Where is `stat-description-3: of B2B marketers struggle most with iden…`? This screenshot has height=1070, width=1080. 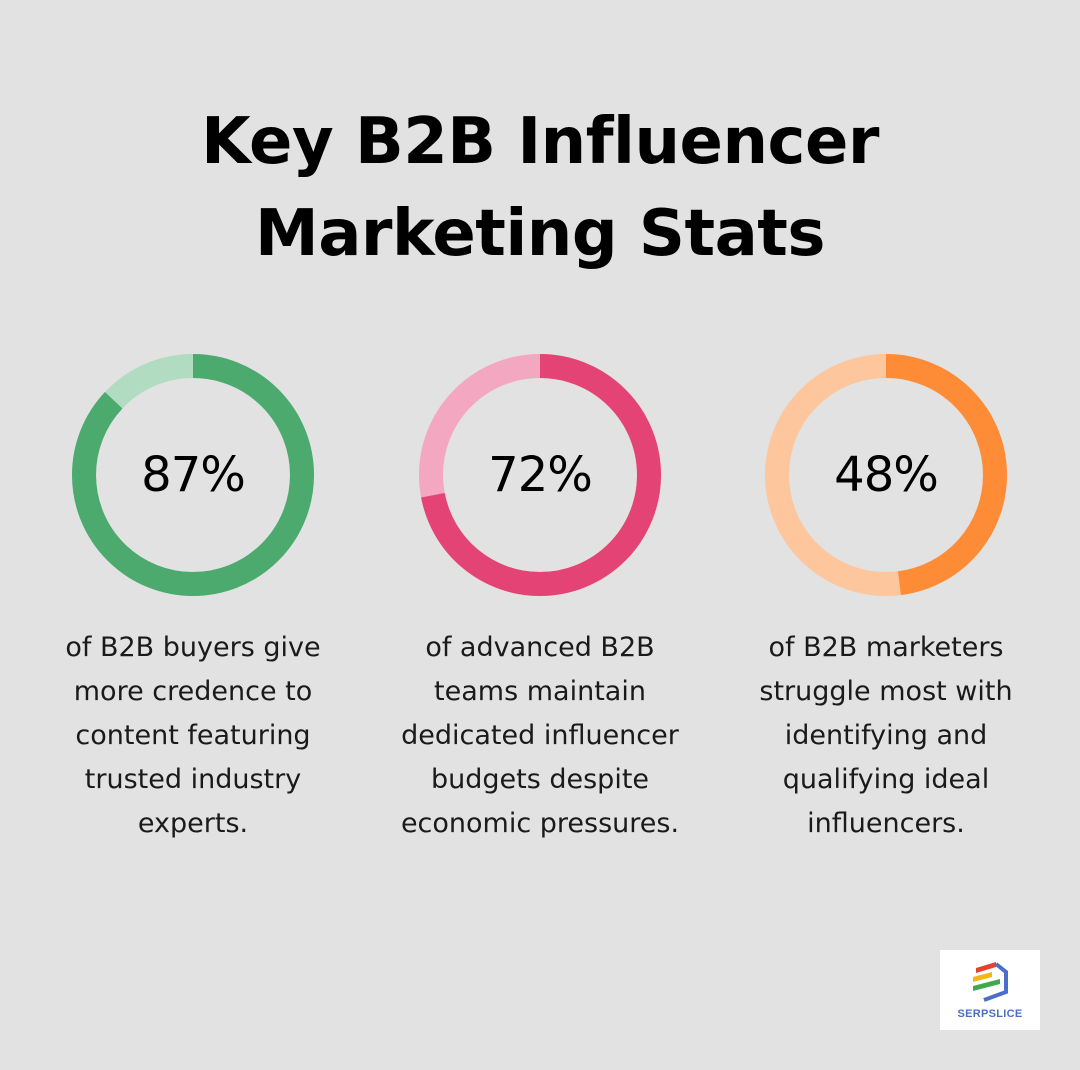 stat-description-3: of B2B marketers struggle most with iden… is located at coordinates (886, 735).